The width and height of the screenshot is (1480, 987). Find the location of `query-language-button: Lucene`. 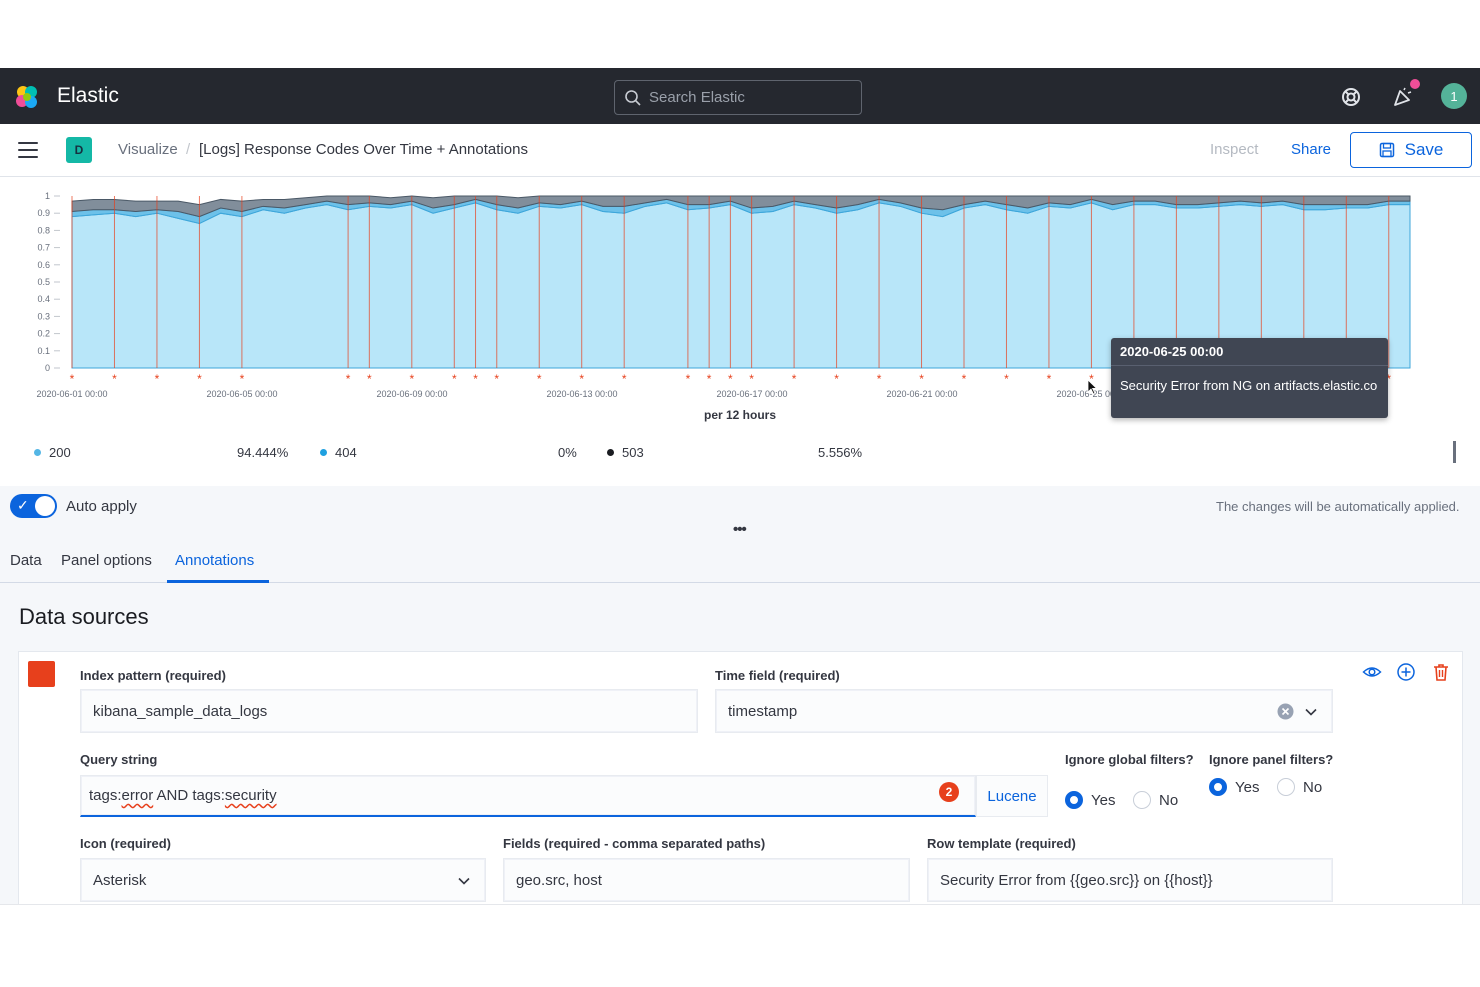

query-language-button: Lucene is located at coordinates (1012, 796).